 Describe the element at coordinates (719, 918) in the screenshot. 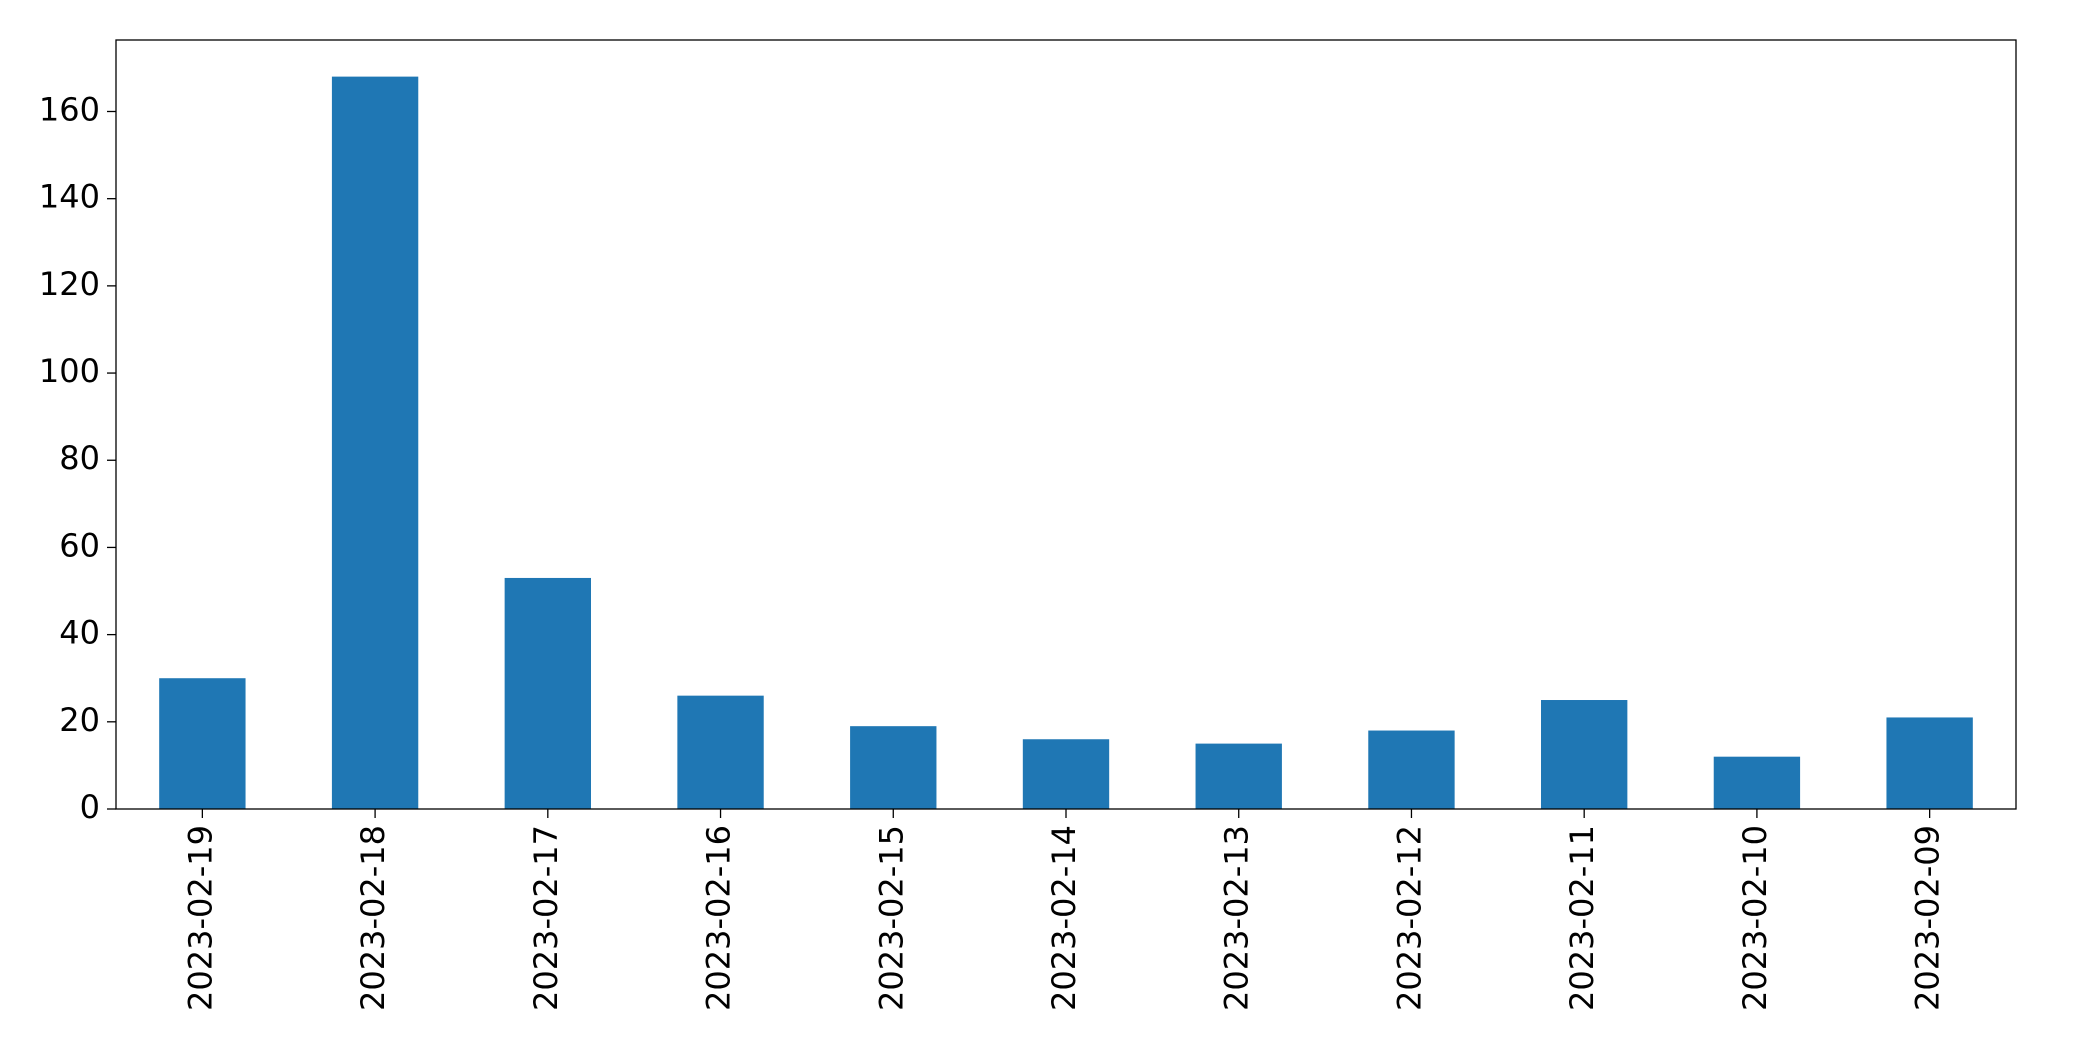

I see `x-tick-label: 2023-02-16` at that location.